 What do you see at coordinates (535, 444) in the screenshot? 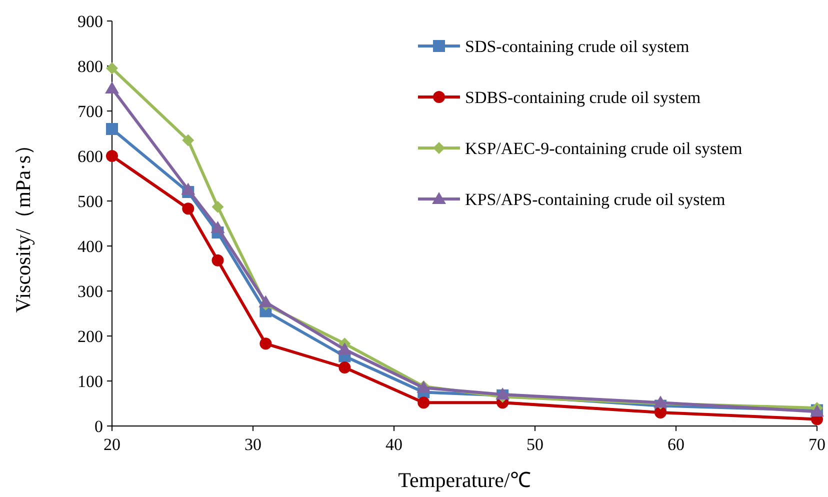
I see `x-tick-label: 50` at bounding box center [535, 444].